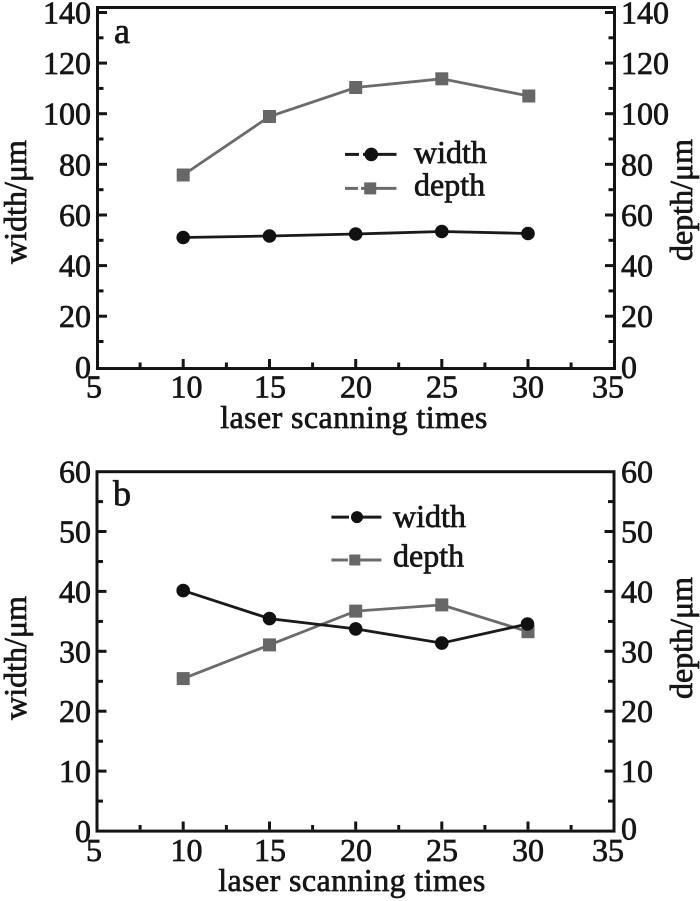 The width and height of the screenshot is (700, 901). I want to click on svg-text: b, so click(122, 494).